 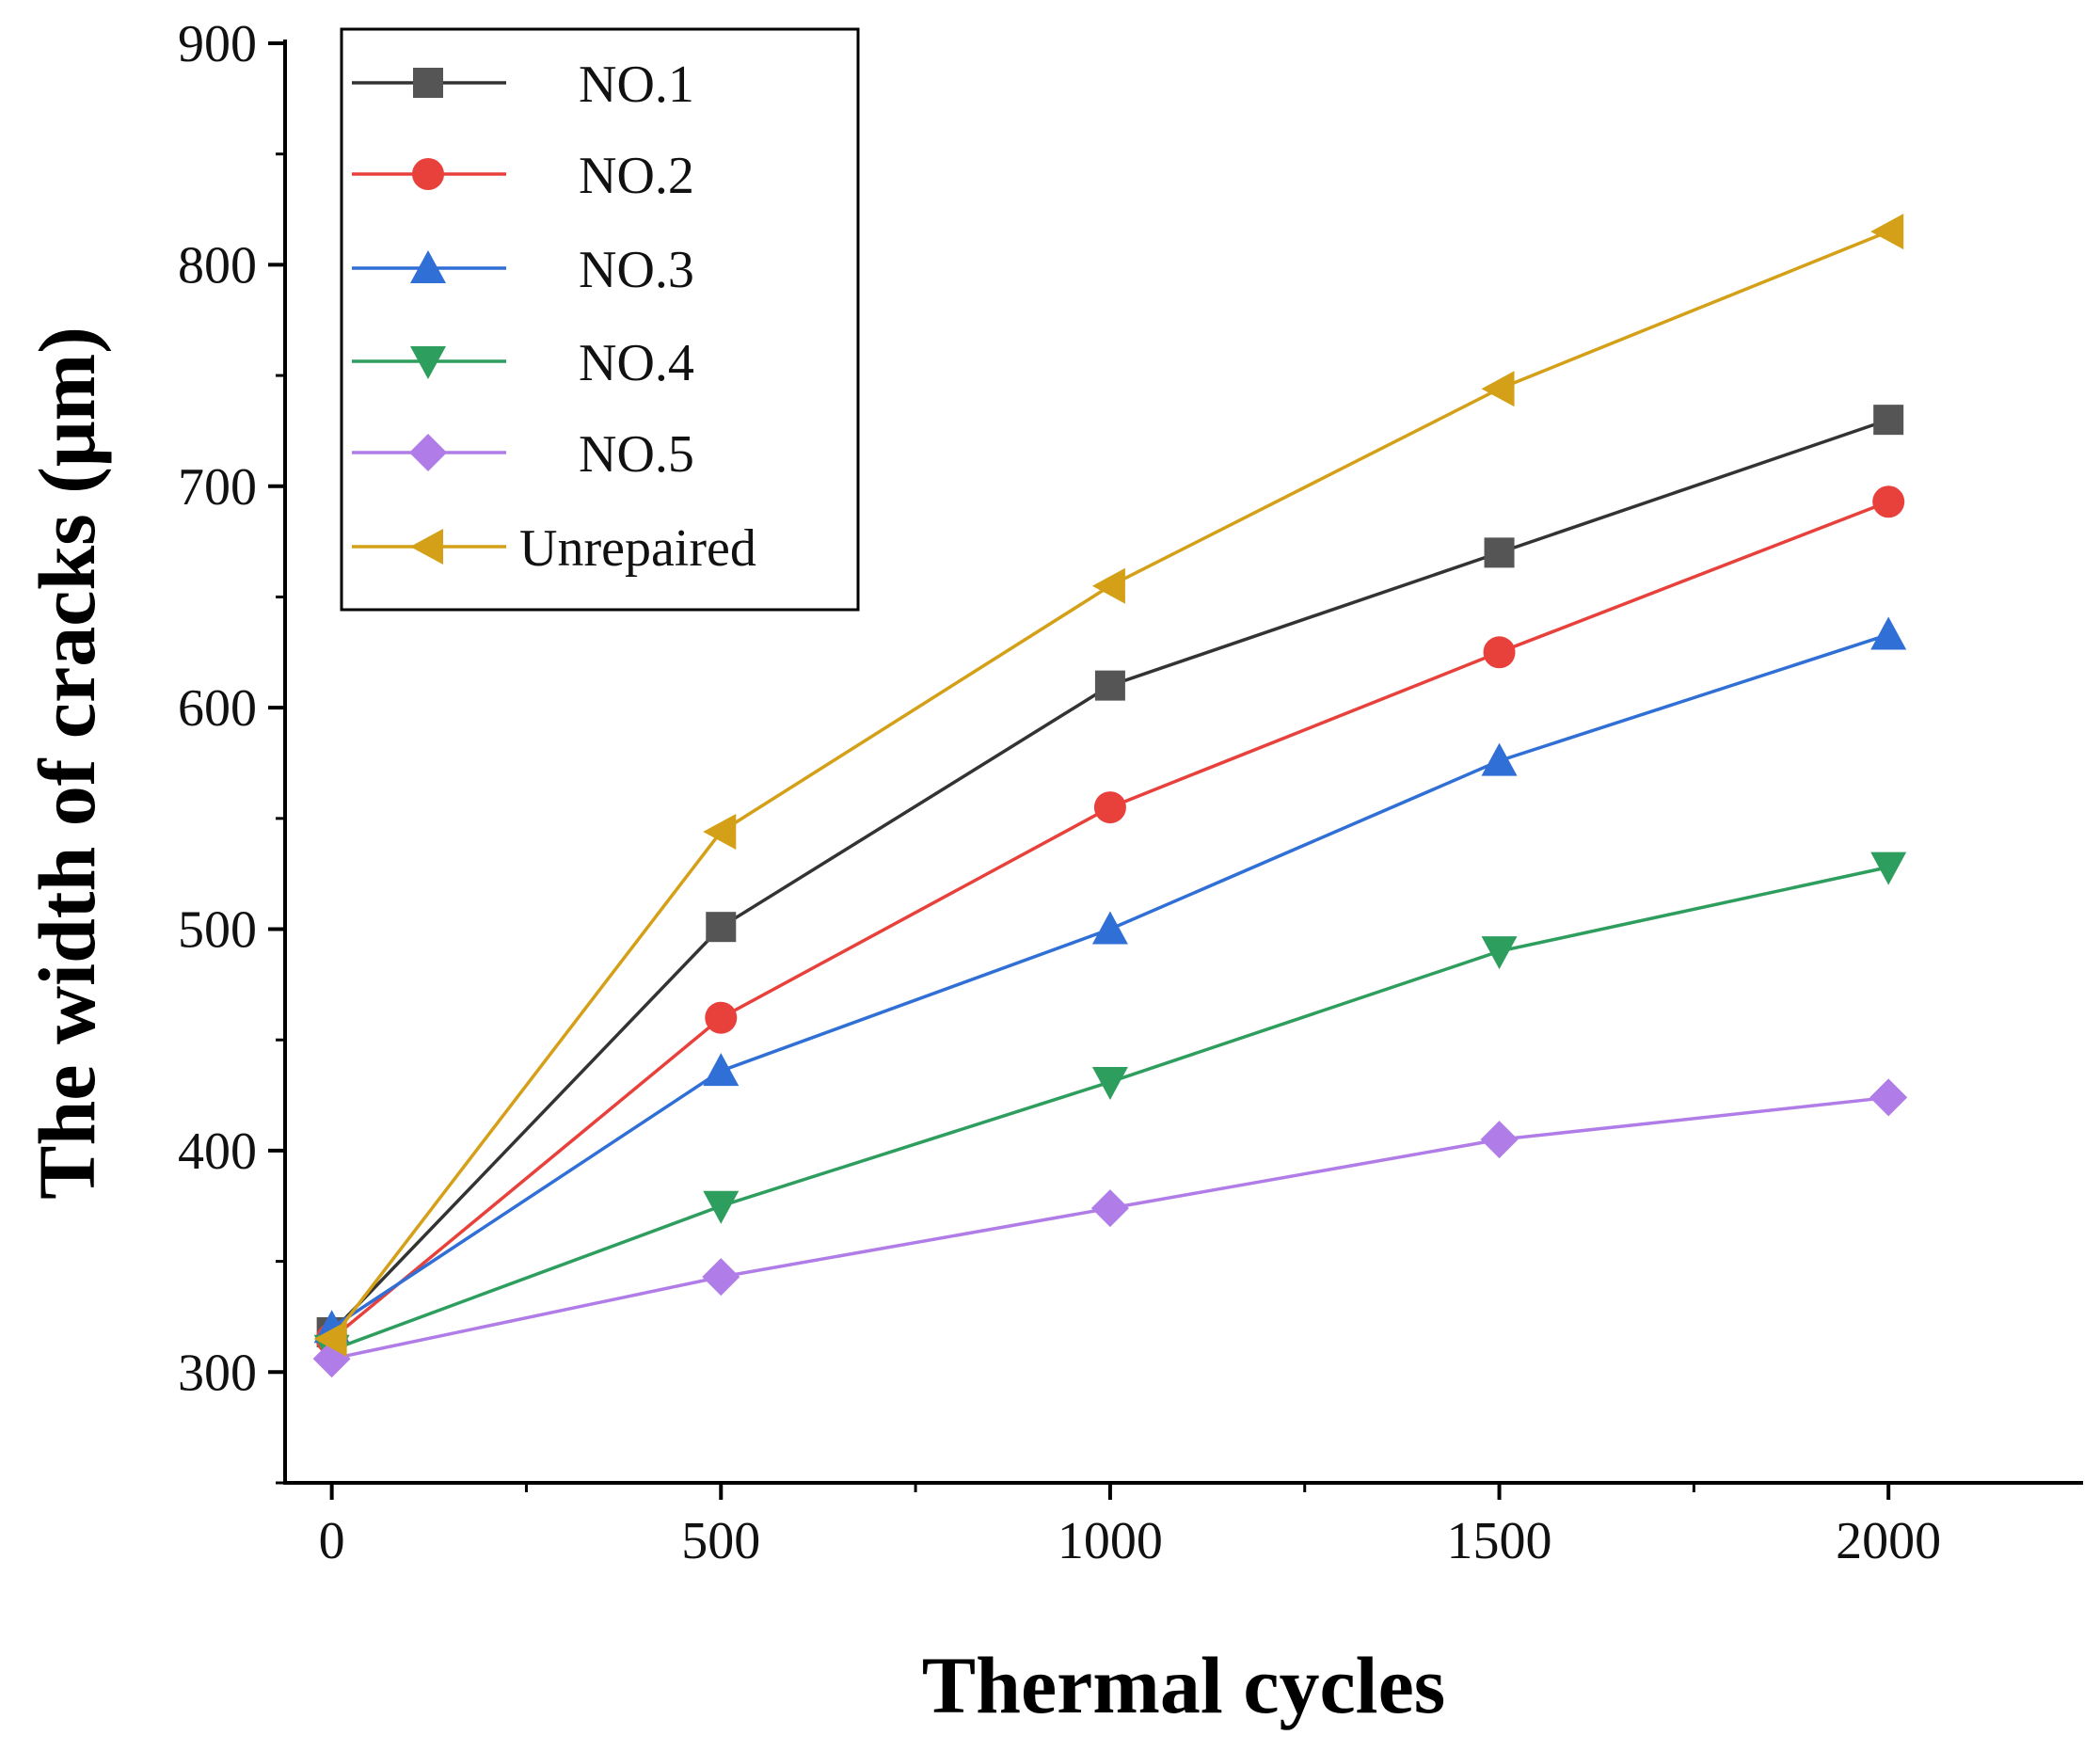 What do you see at coordinates (1110, 1541) in the screenshot?
I see `x-tick-label: 1000` at bounding box center [1110, 1541].